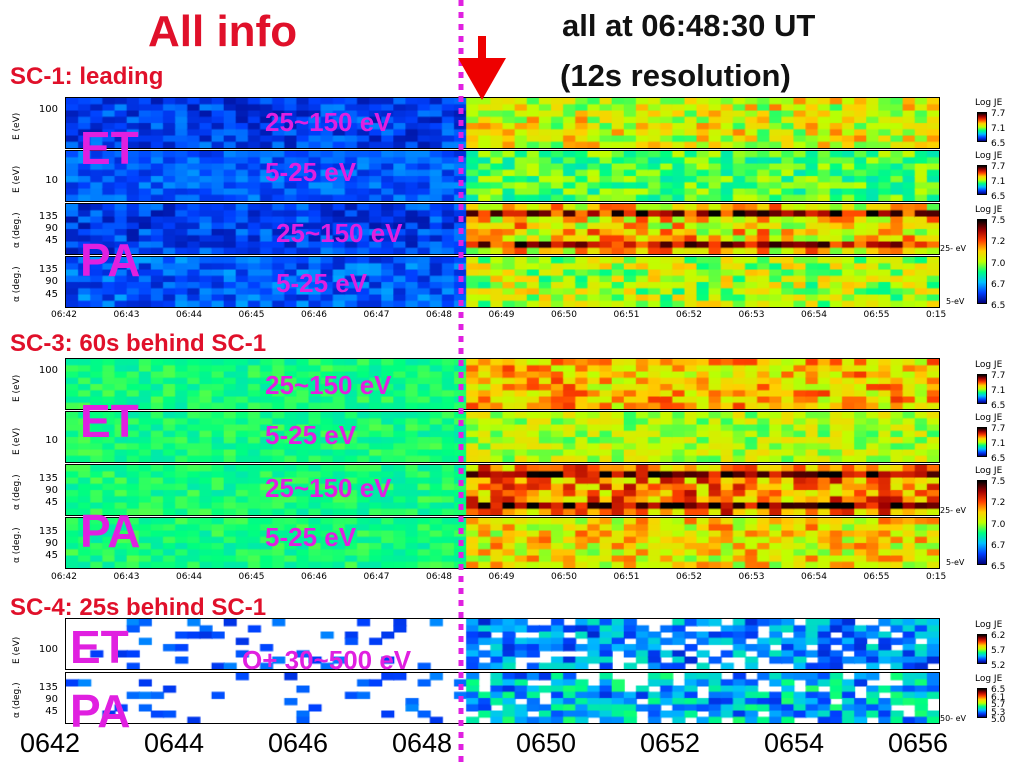 The height and width of the screenshot is (768, 1024). Describe the element at coordinates (100, 711) in the screenshot. I see `sc4-pa-label: PA` at that location.